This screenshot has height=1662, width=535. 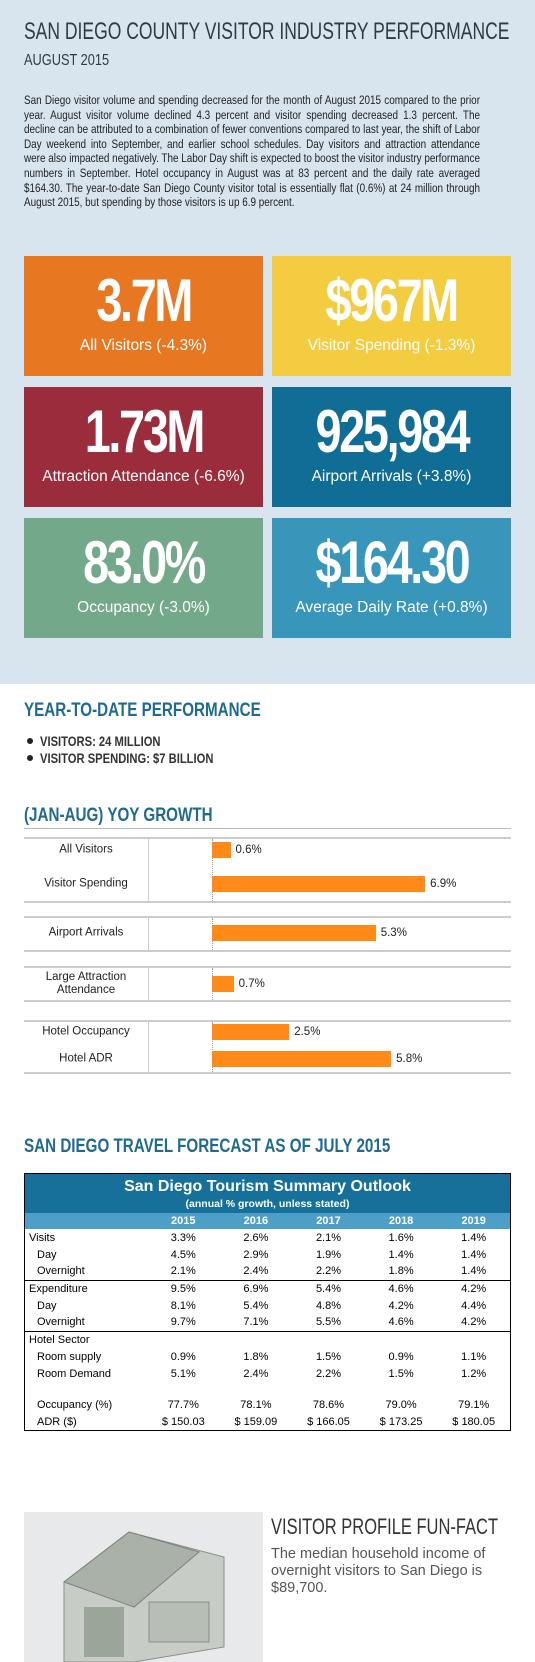 What do you see at coordinates (86, 983) in the screenshot?
I see `category-label: Large Attraction Attendance` at bounding box center [86, 983].